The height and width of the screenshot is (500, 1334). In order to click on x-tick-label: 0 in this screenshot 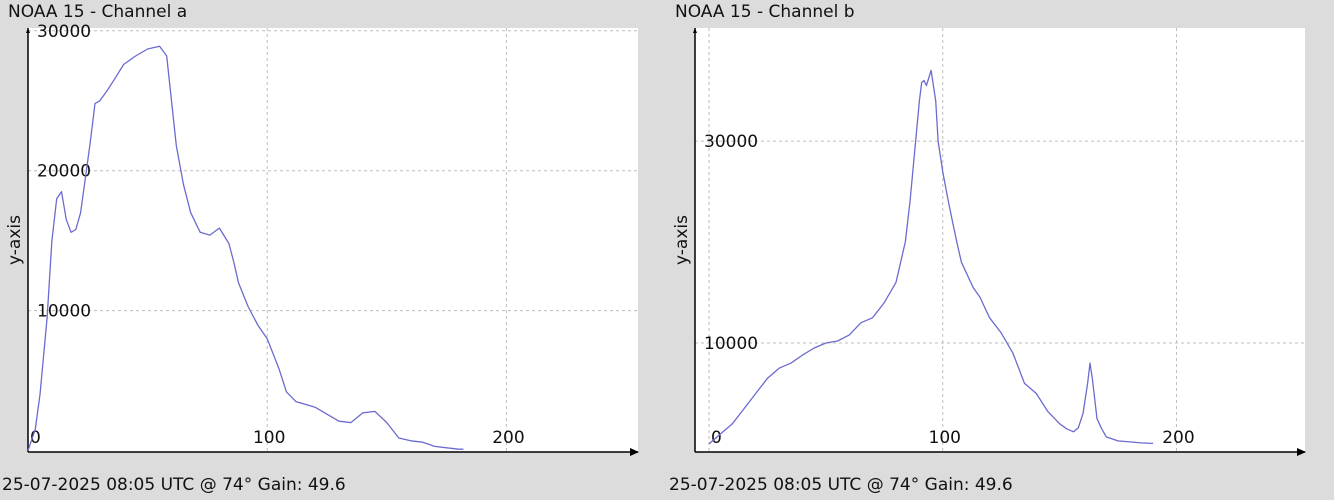, I will do `click(35, 438)`.